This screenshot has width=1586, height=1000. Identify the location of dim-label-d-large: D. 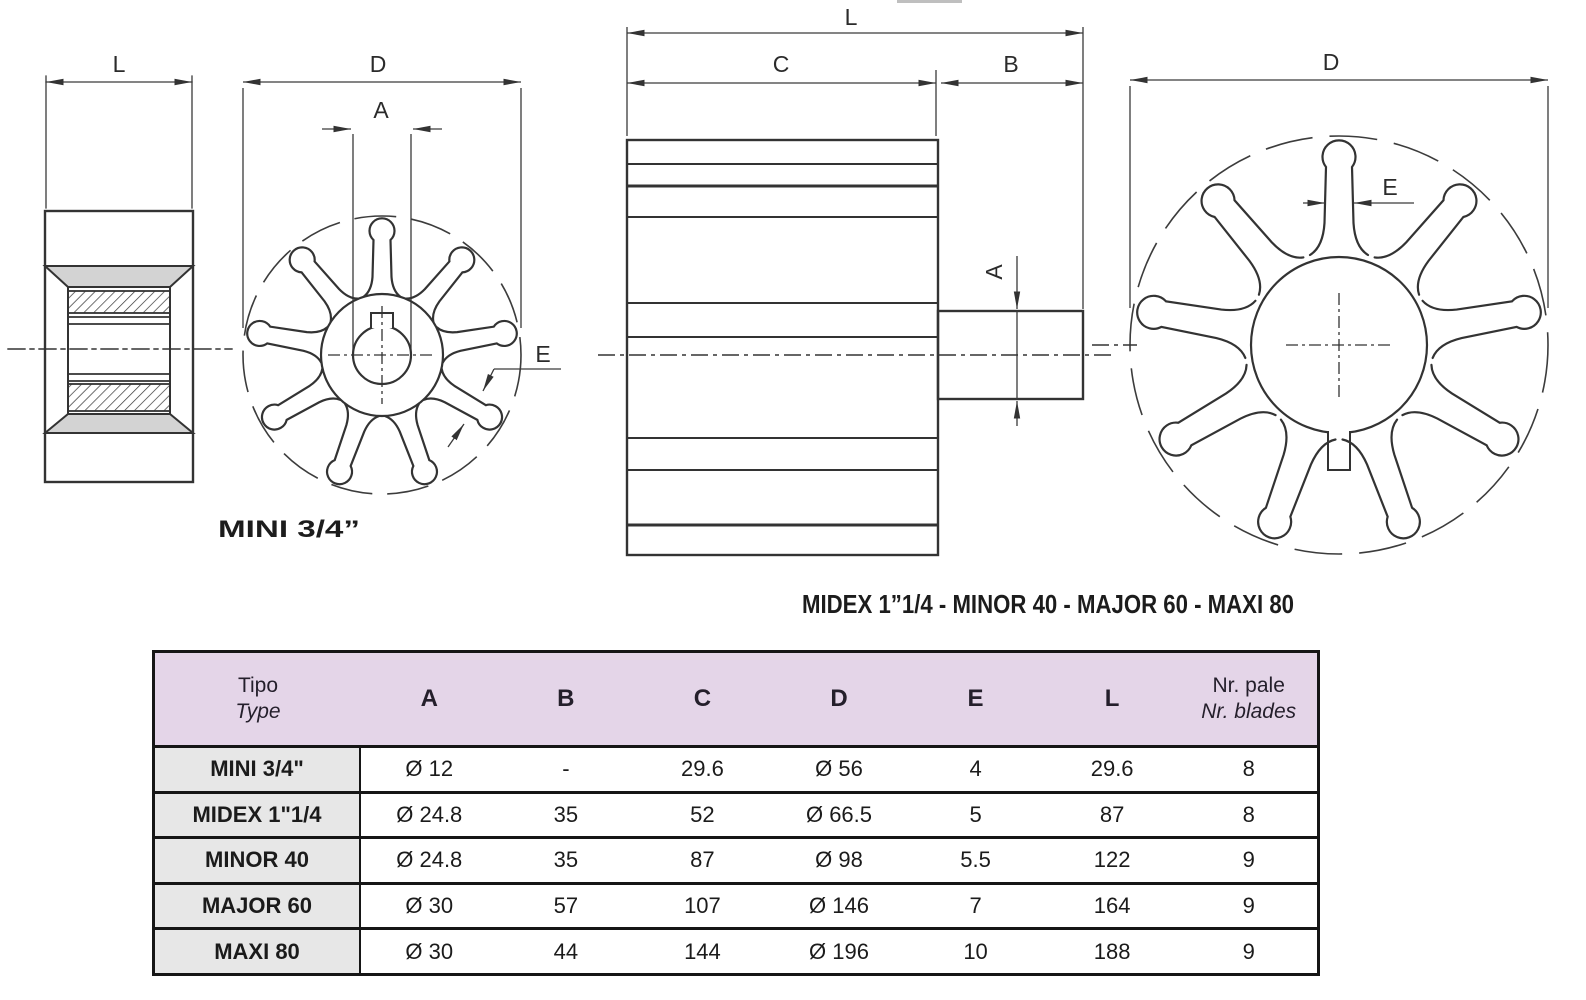
(1331, 62).